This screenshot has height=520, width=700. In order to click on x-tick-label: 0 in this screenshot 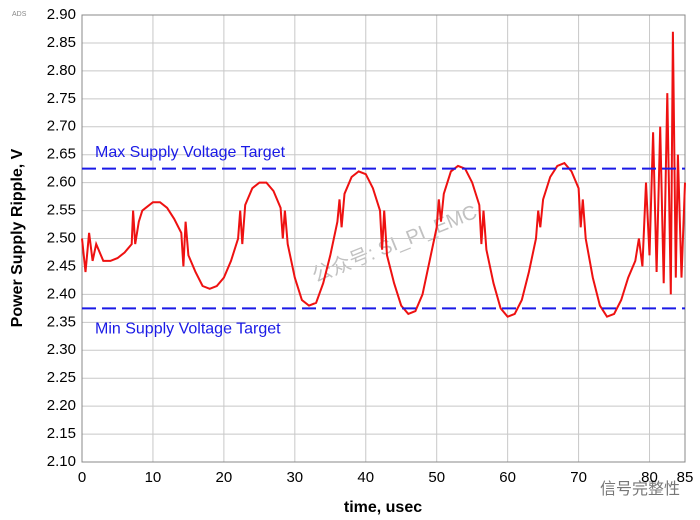, I will do `click(82, 477)`.